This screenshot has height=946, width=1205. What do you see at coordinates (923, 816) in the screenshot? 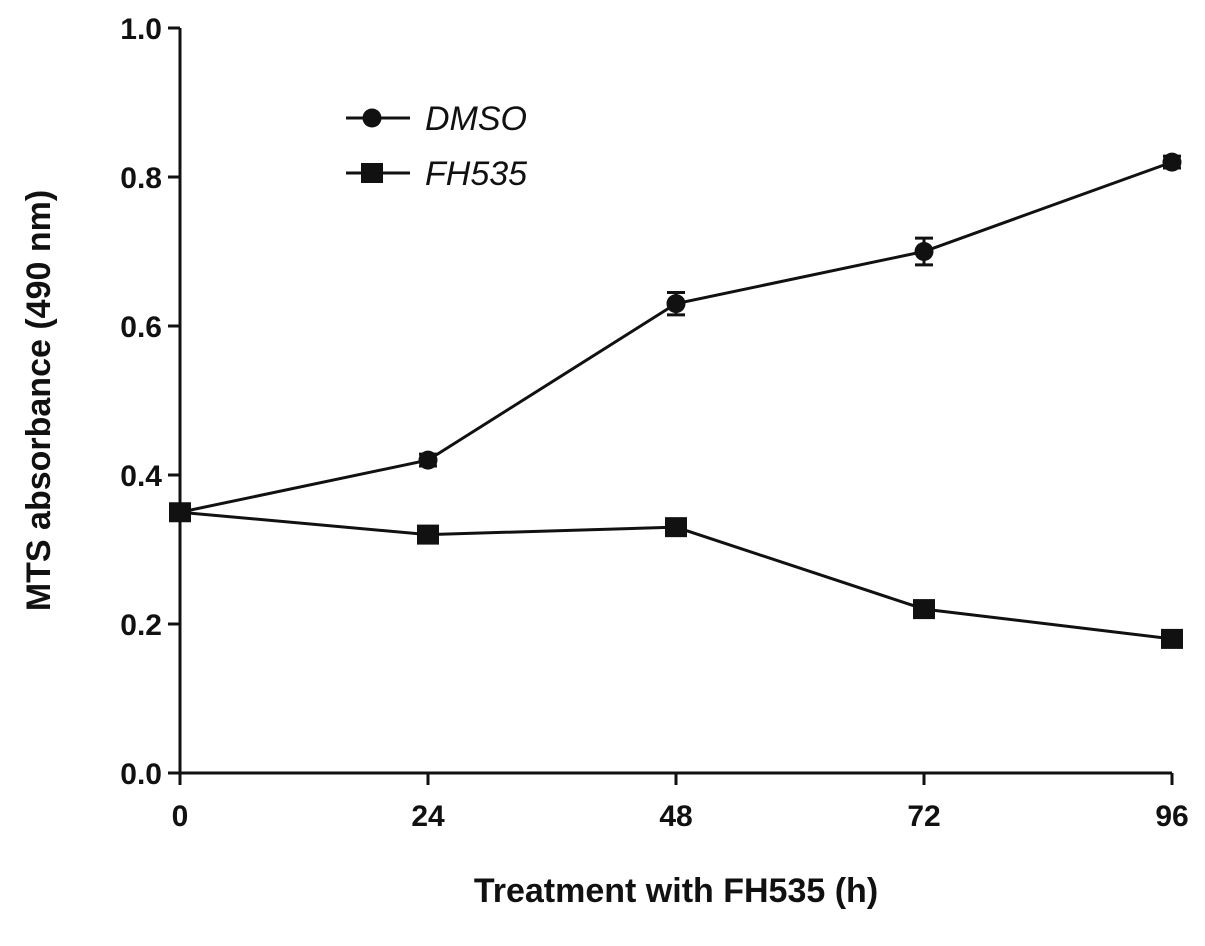
I see `x-tick-label: 72` at bounding box center [923, 816].